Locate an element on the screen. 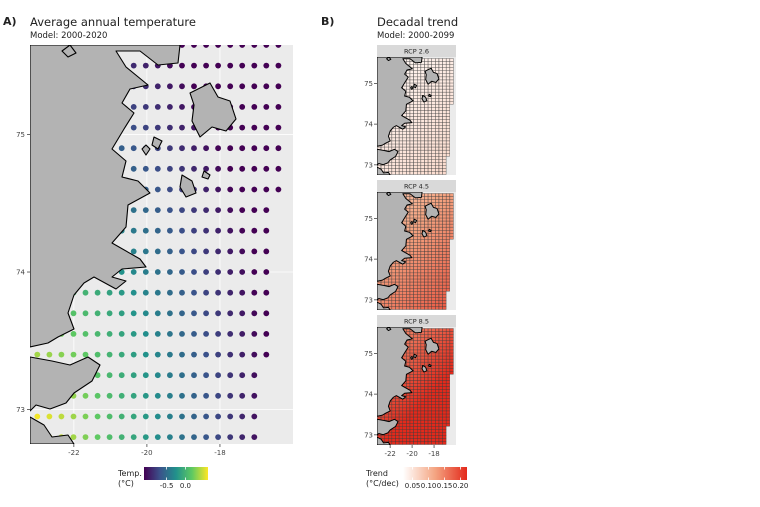 Image resolution: width=760 pixels, height=507 pixels. panel-a-letter: A) is located at coordinates (10, 21).